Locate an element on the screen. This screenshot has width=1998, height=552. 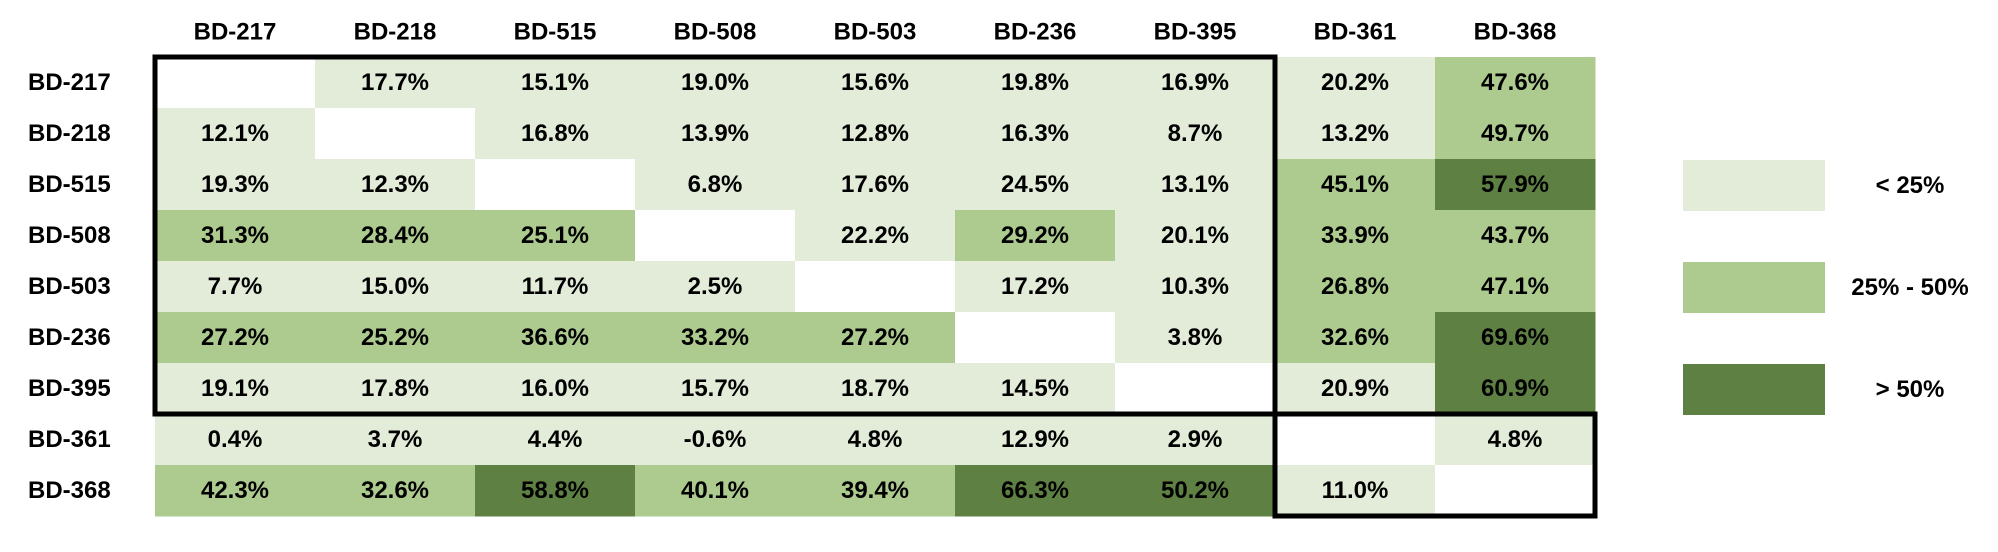
cell-value-label: 22.2% is located at coordinates (875, 235).